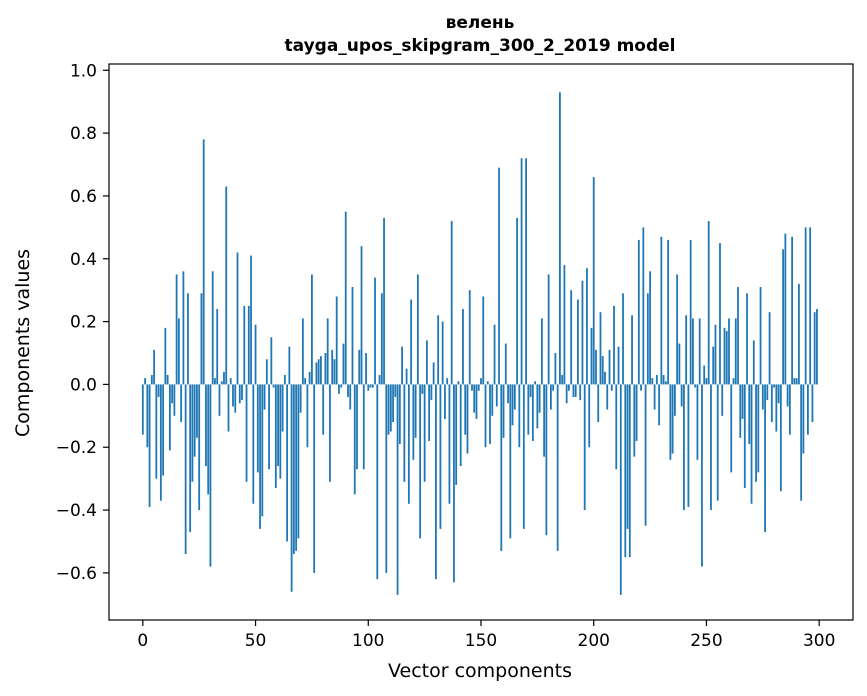 The image size is (867, 696). Describe the element at coordinates (480, 671) in the screenshot. I see `x-axis-label: Vector components` at that location.